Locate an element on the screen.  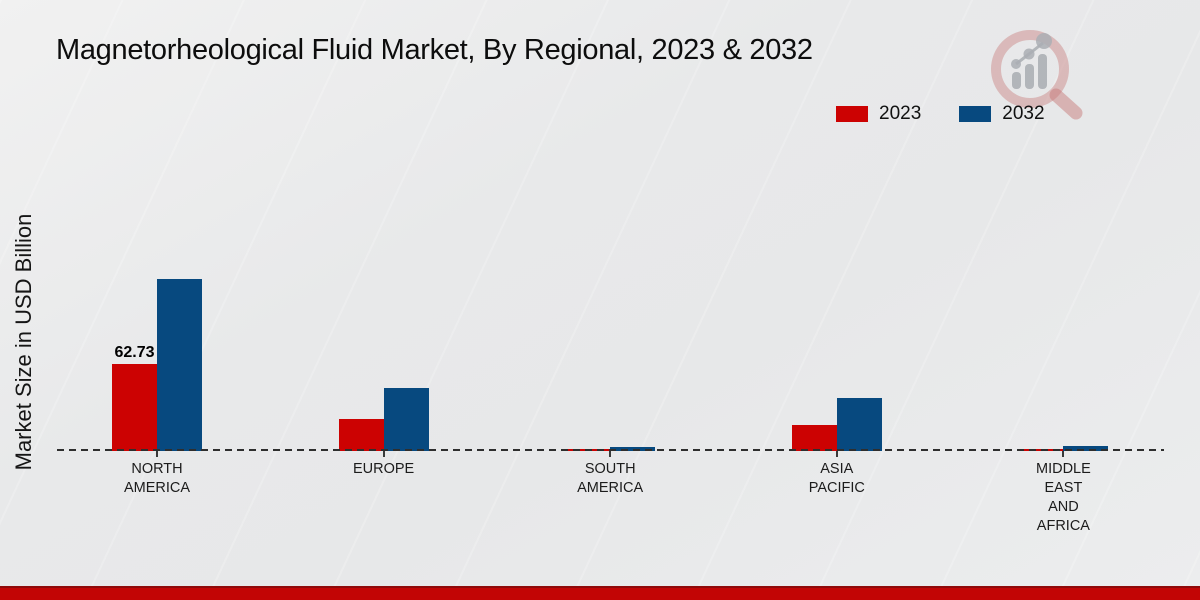
x-axis-tick-asia-pacific is located at coordinates (836, 454).